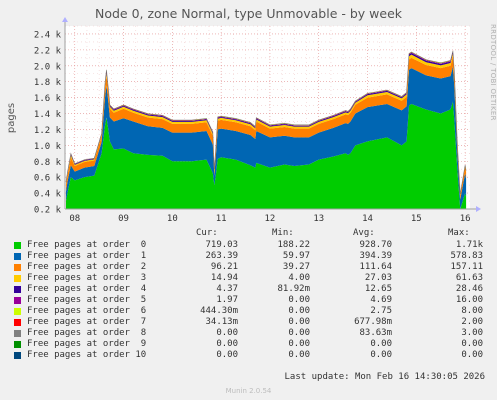  I want to click on x-tick-label: 14, so click(367, 219).